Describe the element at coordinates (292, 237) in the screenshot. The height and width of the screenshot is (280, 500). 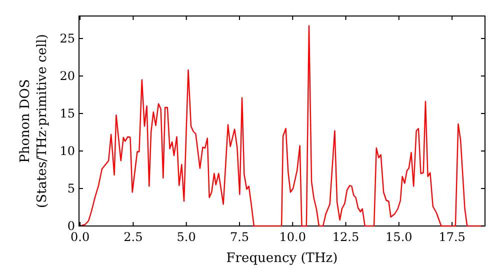
I see `x-tick-label: 10.0` at that location.